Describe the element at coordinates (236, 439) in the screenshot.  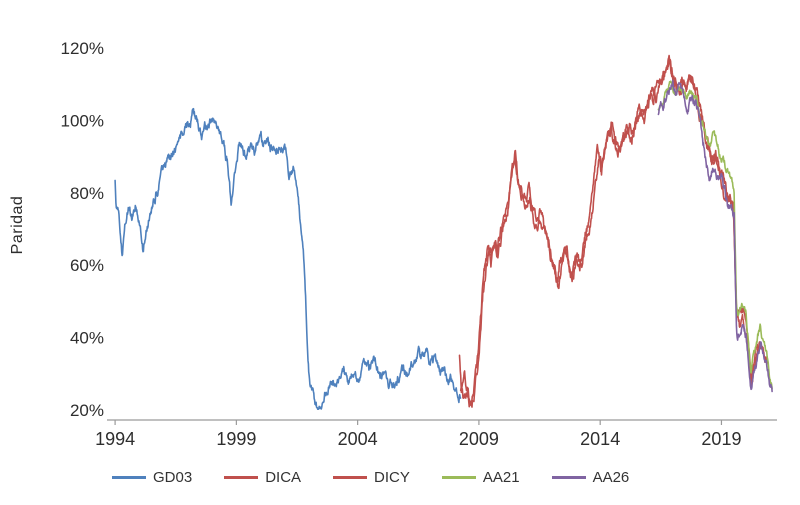
I see `x-tick-label: 1999` at that location.